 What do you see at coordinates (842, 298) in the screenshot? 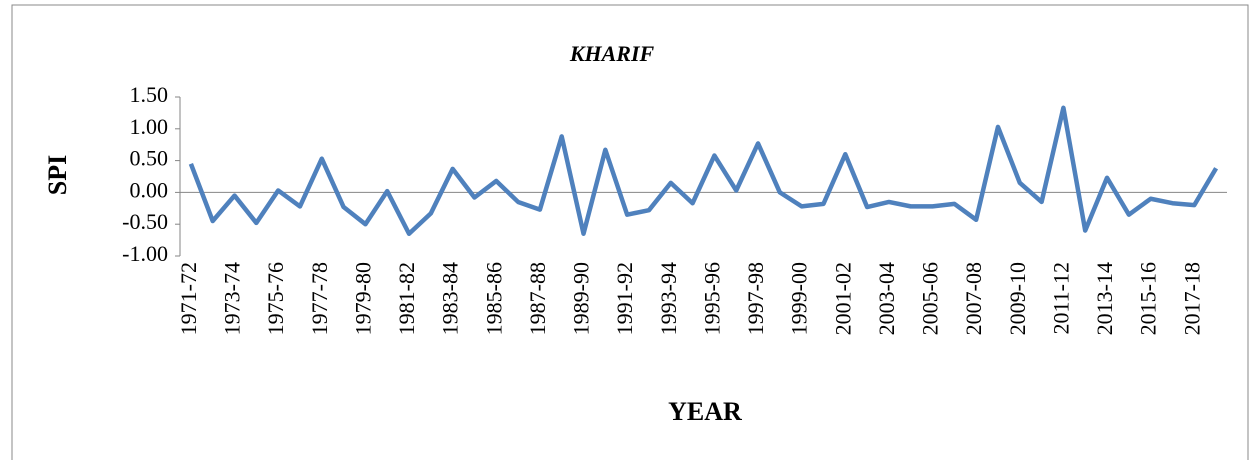
I see `x-tick-label: 2001-02` at bounding box center [842, 298].